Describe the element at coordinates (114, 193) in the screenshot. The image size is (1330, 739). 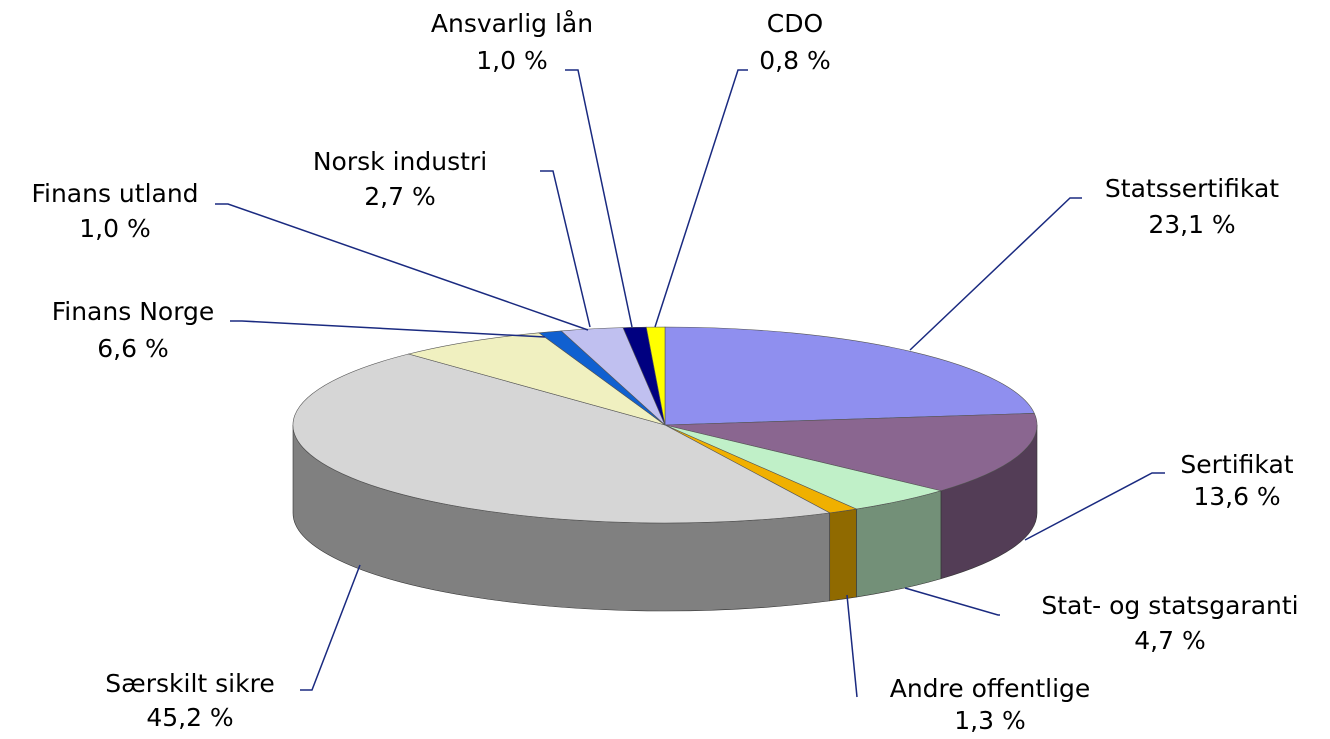
I see `slice-label: Finans utland` at that location.